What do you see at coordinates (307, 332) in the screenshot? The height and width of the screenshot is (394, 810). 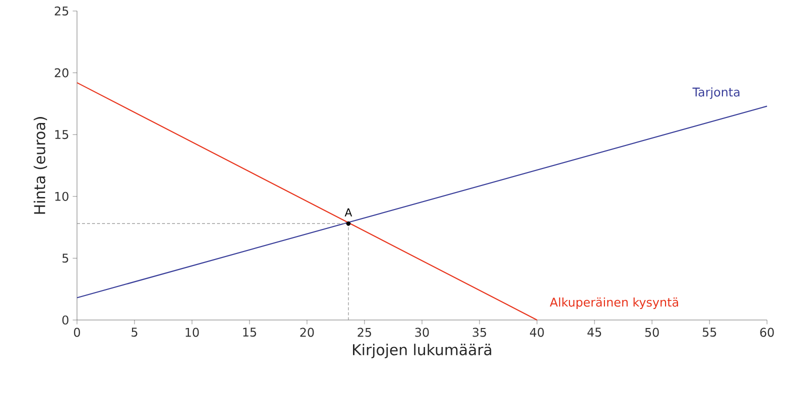 I see `x-tick-label: 20` at bounding box center [307, 332].